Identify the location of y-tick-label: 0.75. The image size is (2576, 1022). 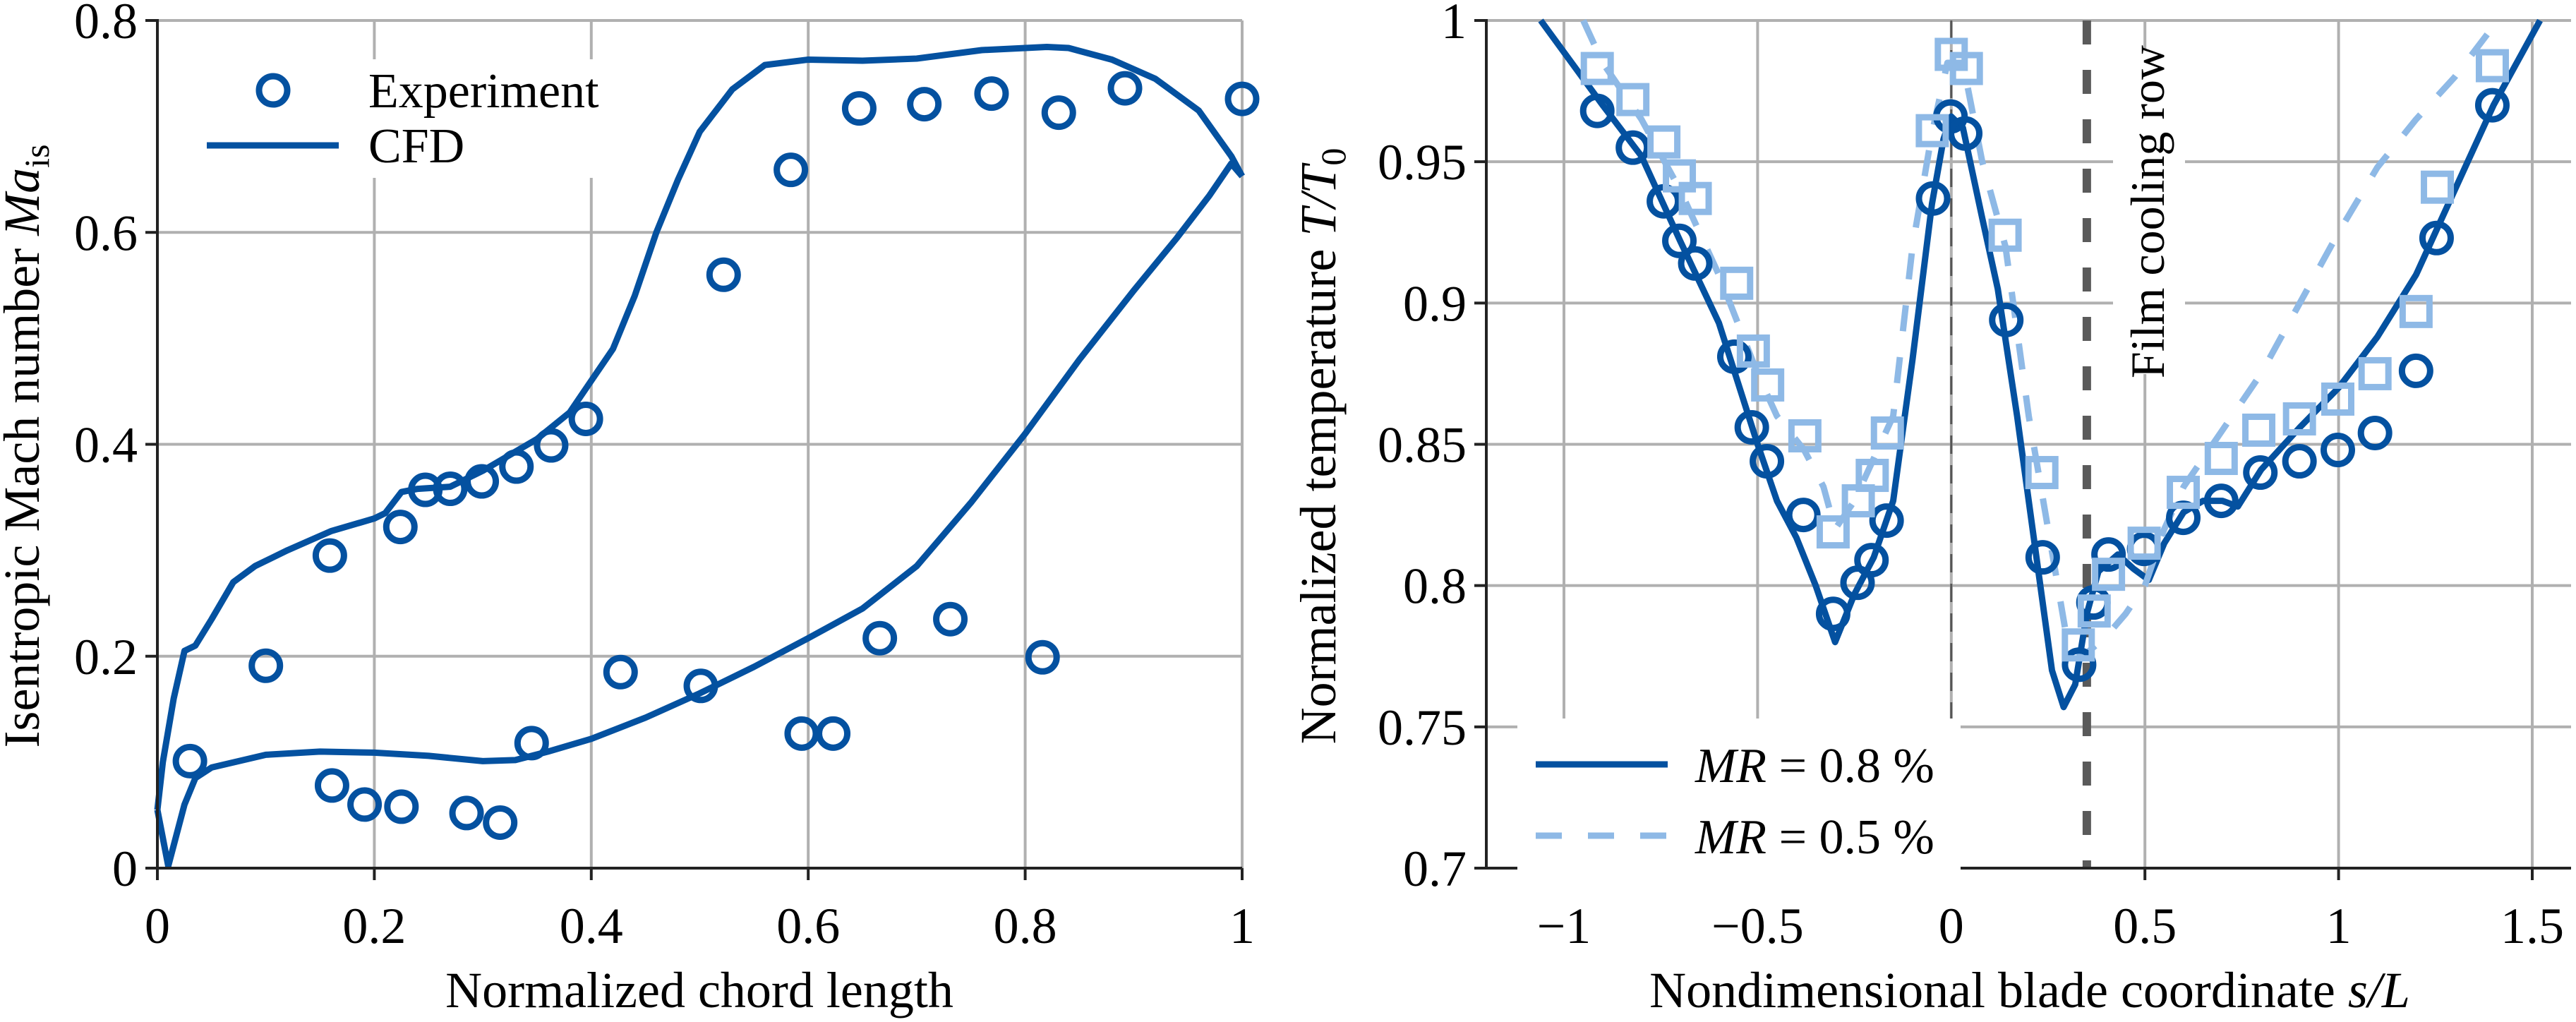
(1422, 727).